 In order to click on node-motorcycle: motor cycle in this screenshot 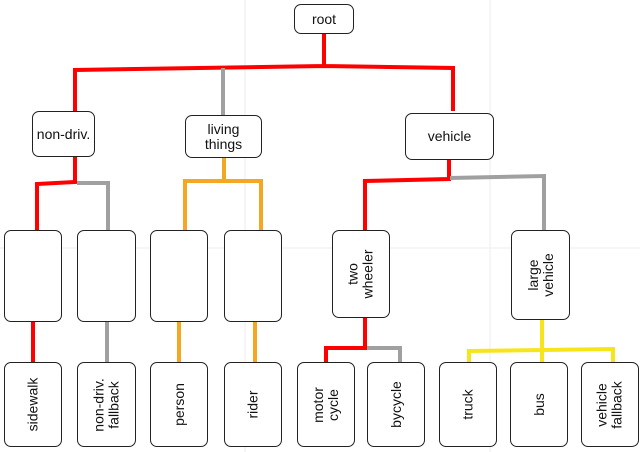, I will do `click(326, 404)`.